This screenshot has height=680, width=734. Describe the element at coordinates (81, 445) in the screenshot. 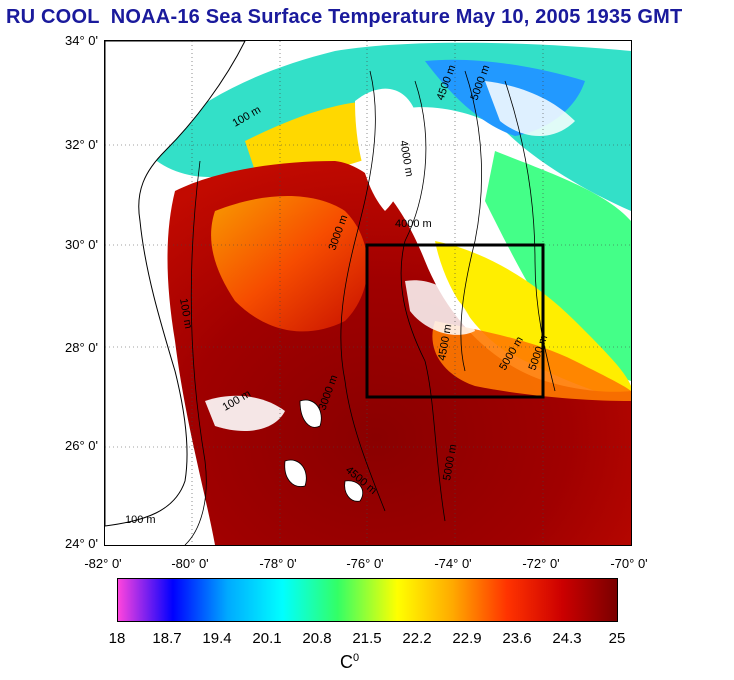

I see `lat-label-26: 26° 0'` at that location.